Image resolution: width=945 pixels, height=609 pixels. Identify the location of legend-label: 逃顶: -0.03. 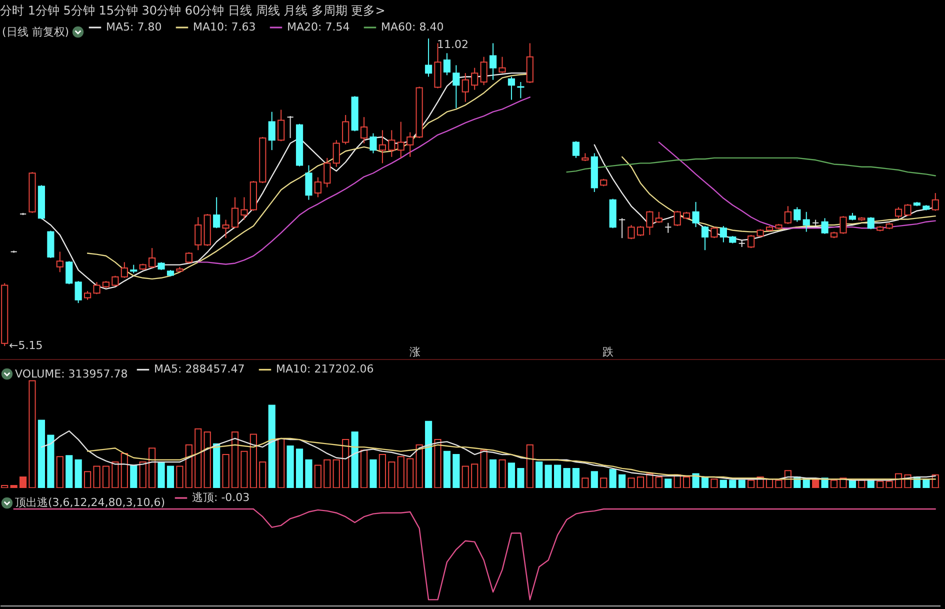
(221, 497).